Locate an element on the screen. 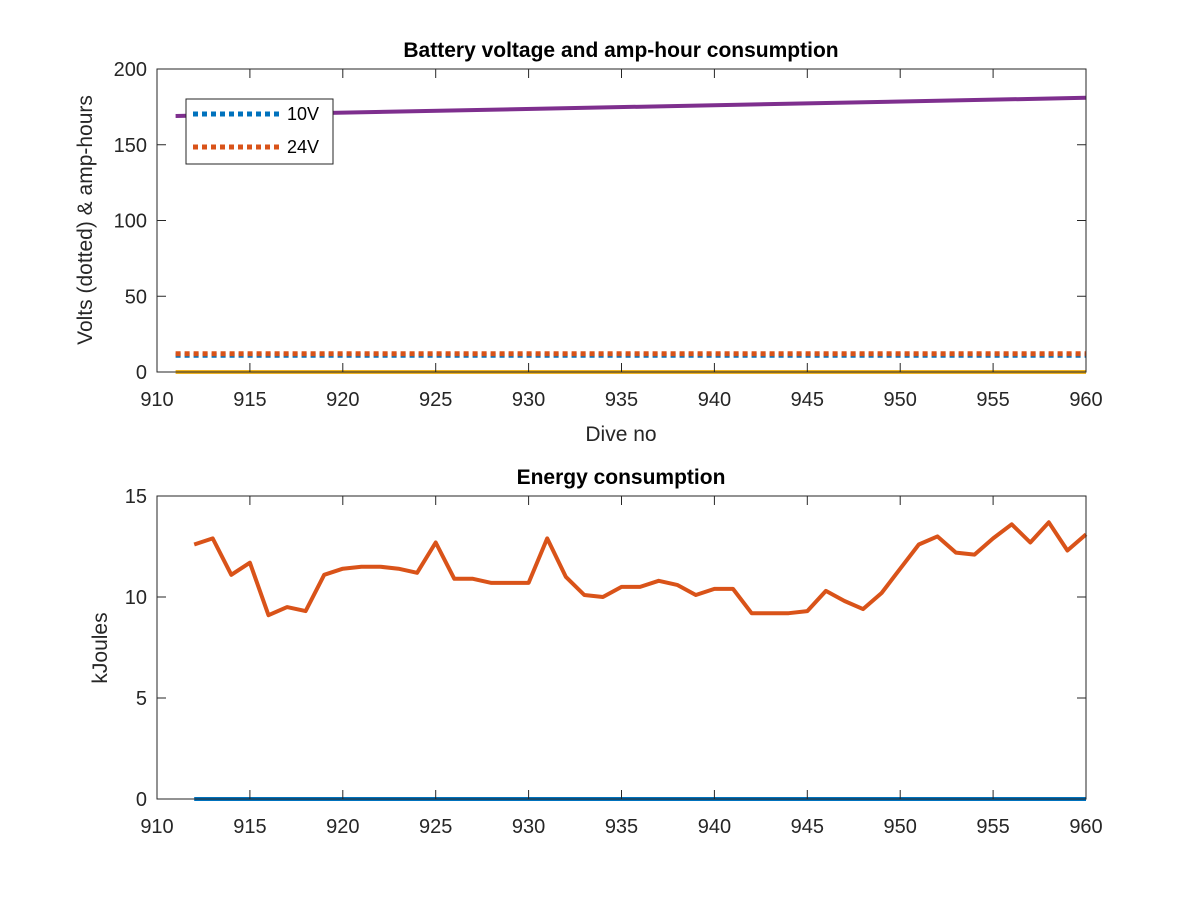  legend-label-24v: 24V is located at coordinates (303, 147).